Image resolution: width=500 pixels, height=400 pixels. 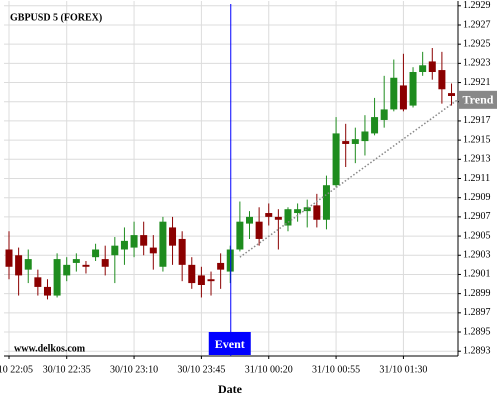 I want to click on x-tick-label: 30/10 22:35, so click(x=67, y=369).